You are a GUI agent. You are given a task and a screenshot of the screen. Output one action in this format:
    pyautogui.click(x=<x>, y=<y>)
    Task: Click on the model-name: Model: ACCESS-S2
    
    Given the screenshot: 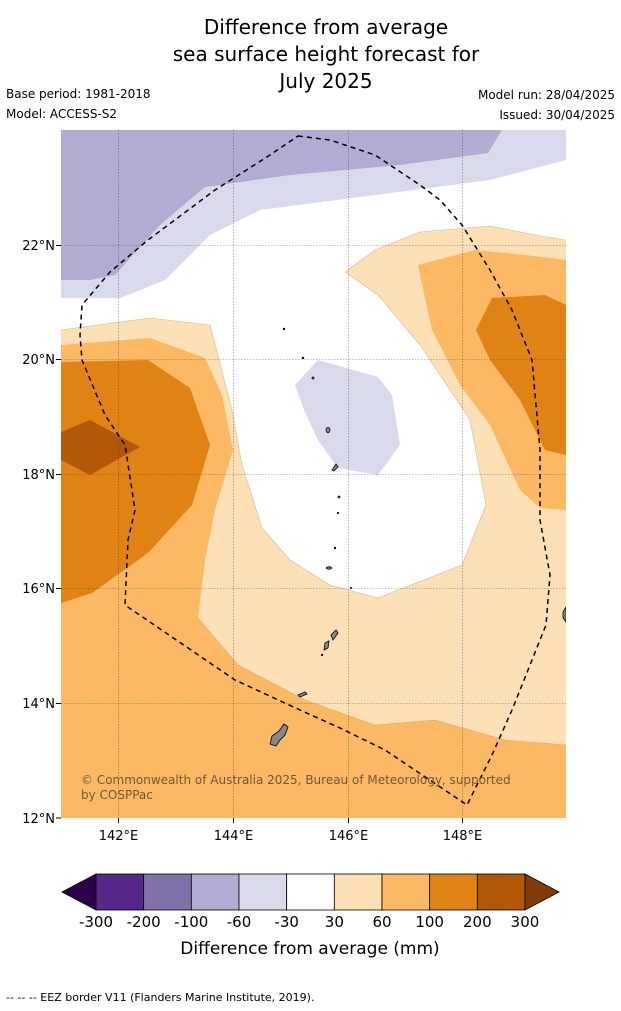 What is the action you would take?
    pyautogui.click(x=62, y=114)
    